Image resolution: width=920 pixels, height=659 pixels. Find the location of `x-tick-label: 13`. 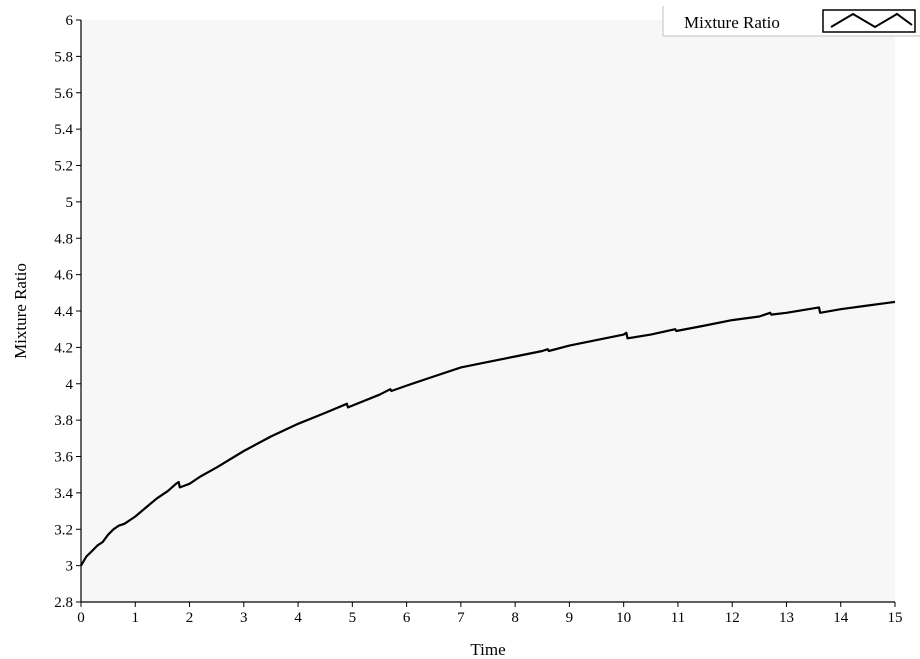

x-tick-label: 13 is located at coordinates (786, 618).